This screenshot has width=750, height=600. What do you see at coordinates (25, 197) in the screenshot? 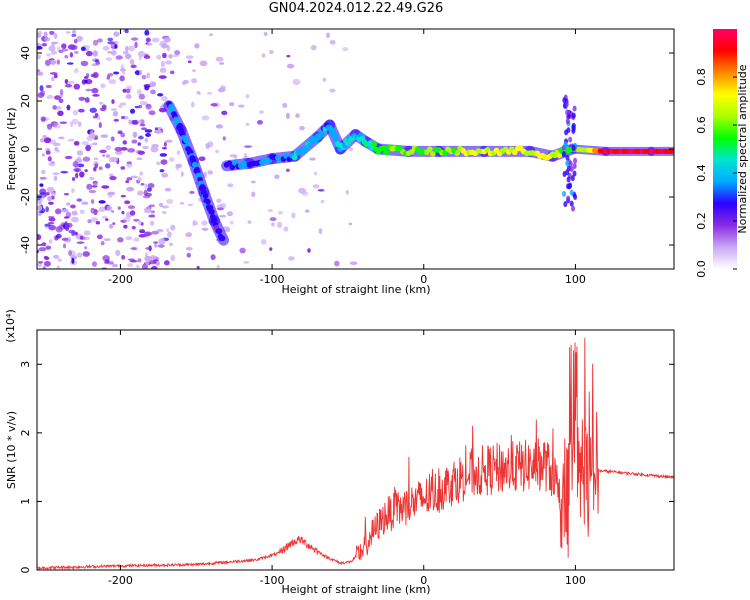
I see `y-tick-label: -20` at bounding box center [25, 197].